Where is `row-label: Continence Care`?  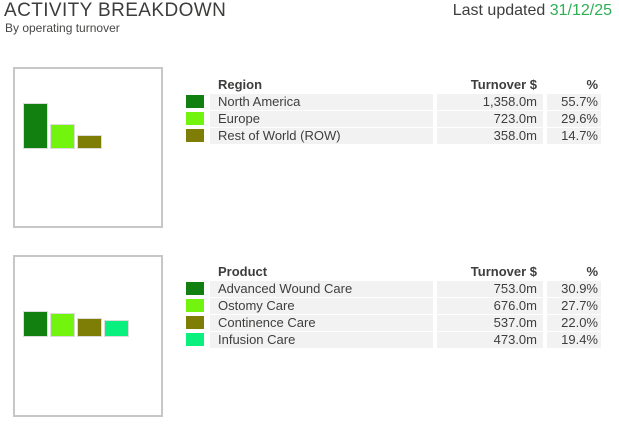 row-label: Continence Care is located at coordinates (321, 323).